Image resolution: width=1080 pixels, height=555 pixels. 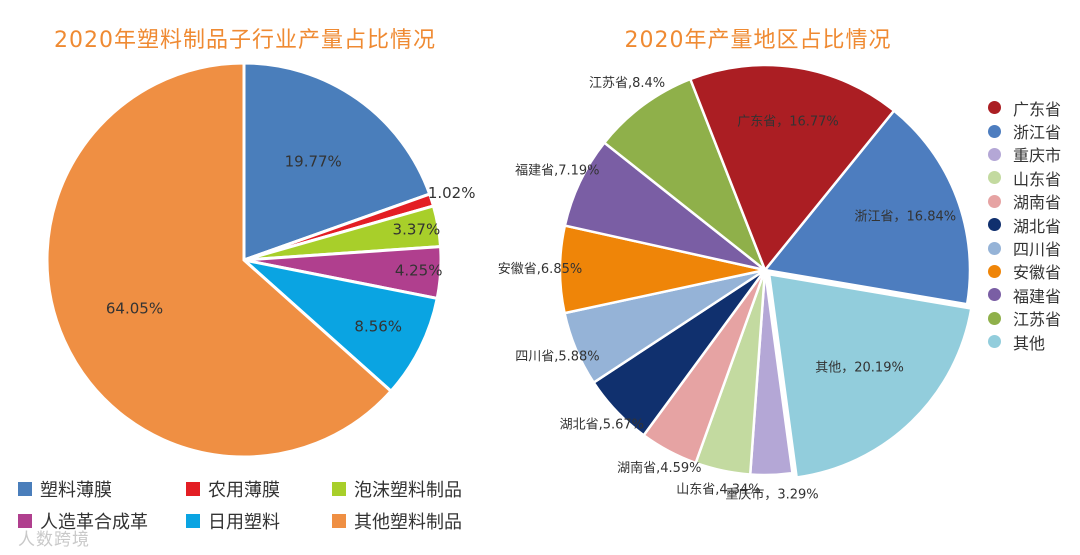 What do you see at coordinates (313, 161) in the screenshot?
I see `left-pie-label-0: 19.77%` at bounding box center [313, 161].